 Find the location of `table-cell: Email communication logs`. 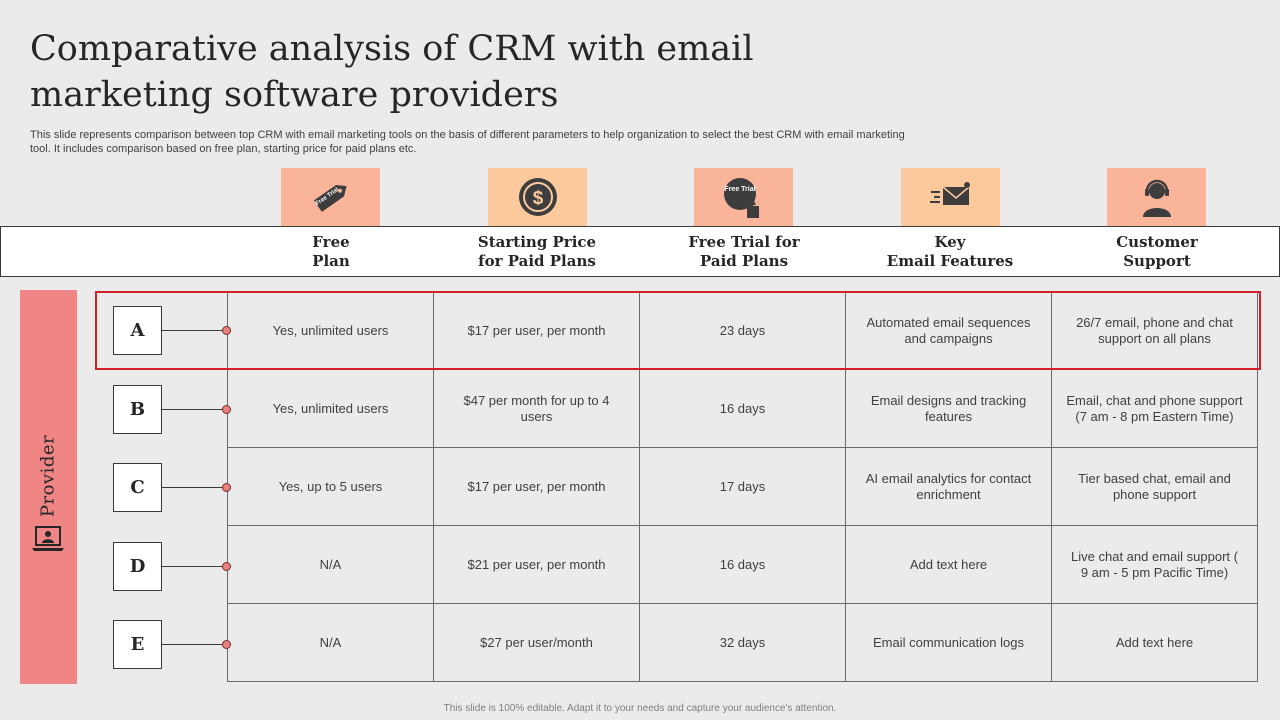

table-cell: Email communication logs is located at coordinates (948, 642).